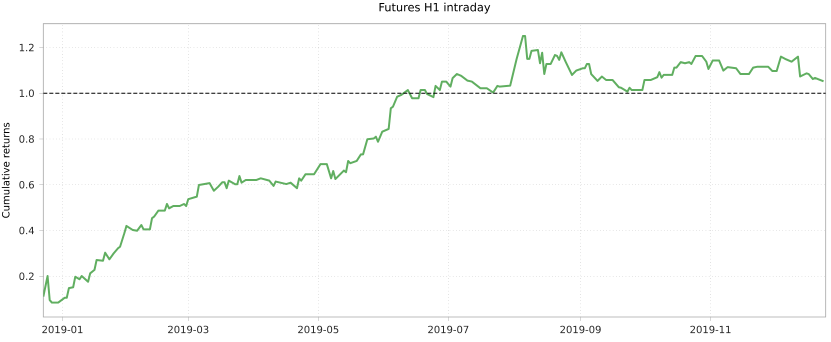 This screenshot has height=342, width=831. I want to click on chart-title: Futures H1 intraday, so click(435, 8).